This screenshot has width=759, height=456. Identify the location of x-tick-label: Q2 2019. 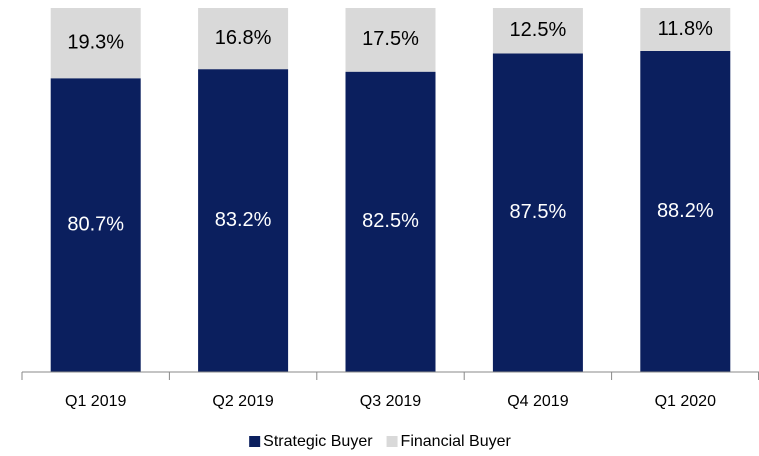
(242, 401).